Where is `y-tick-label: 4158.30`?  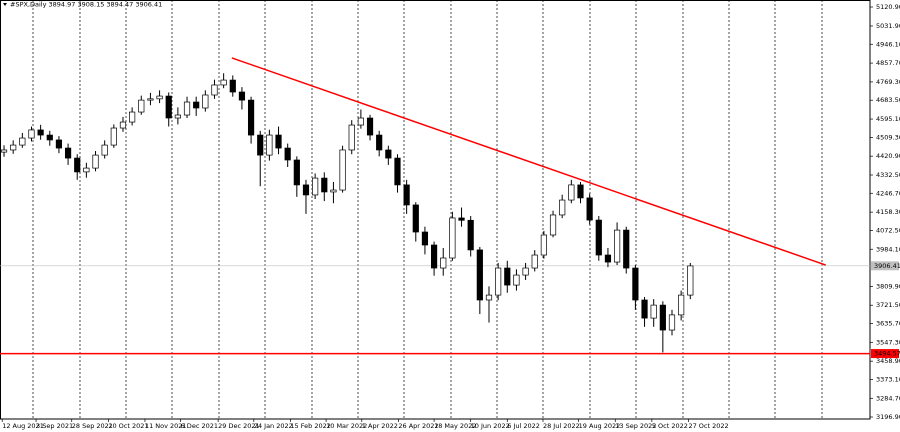 y-tick-label: 4158.30 is located at coordinates (888, 212).